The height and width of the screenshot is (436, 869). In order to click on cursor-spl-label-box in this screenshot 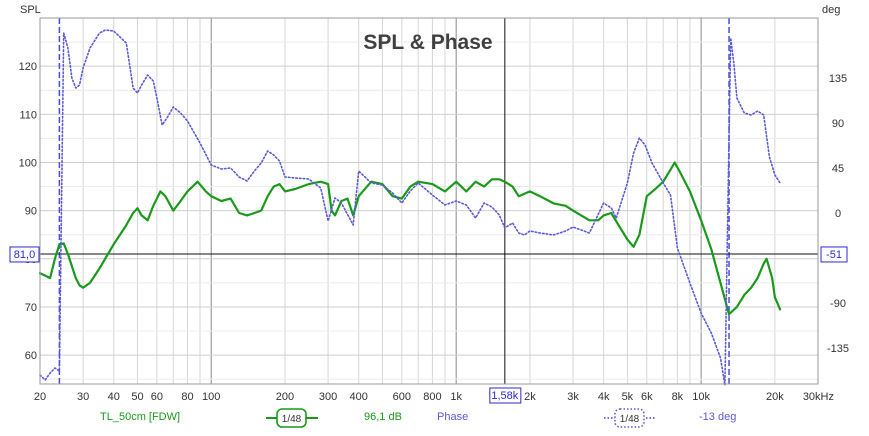, I will do `click(24, 254)`.